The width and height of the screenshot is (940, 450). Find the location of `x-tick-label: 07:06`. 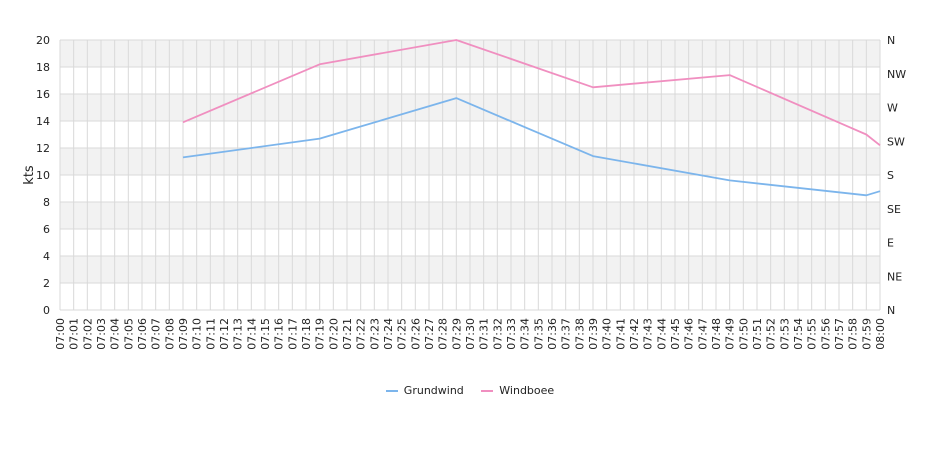

x-tick-label: 07:06 is located at coordinates (142, 334).